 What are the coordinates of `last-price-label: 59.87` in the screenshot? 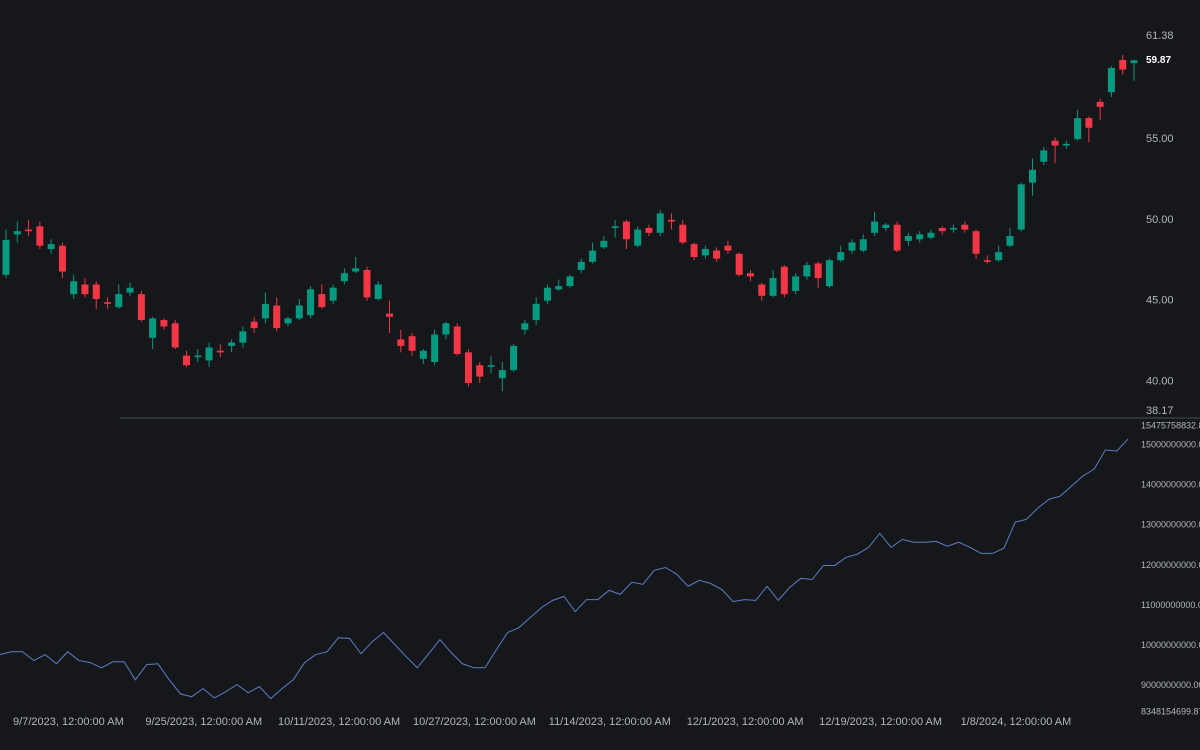 It's located at (1158, 60).